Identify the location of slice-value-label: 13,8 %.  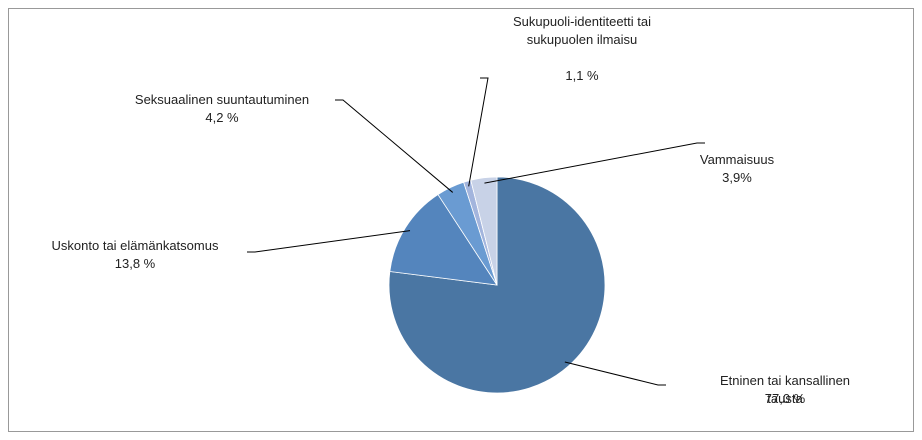
(135, 263).